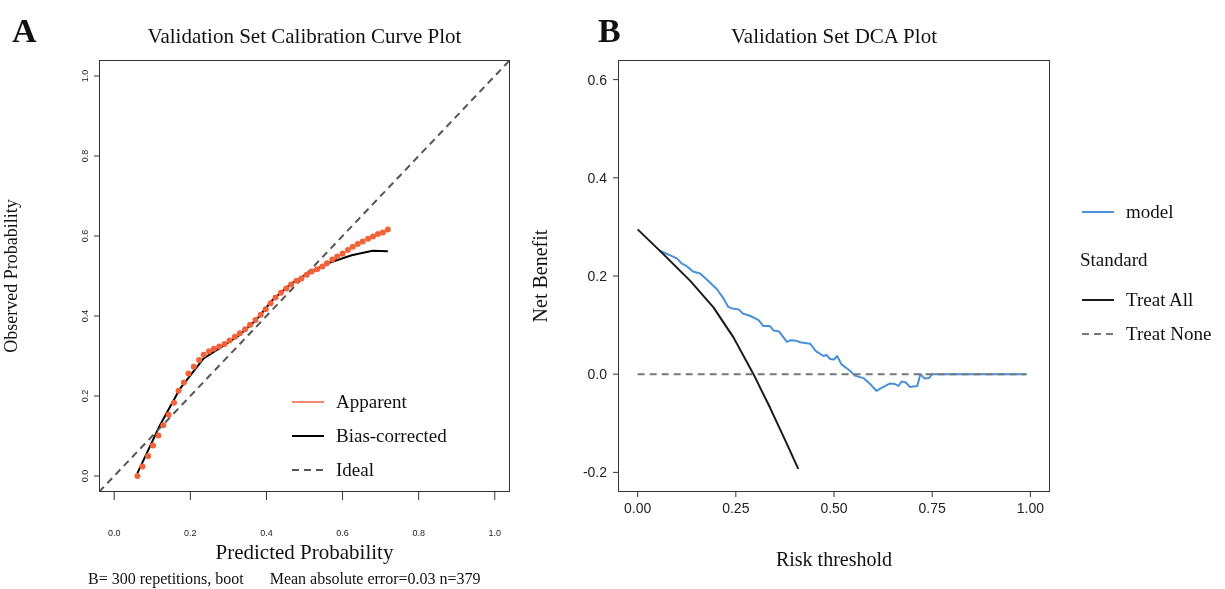 Image resolution: width=1225 pixels, height=589 pixels. What do you see at coordinates (495, 533) in the screenshot?
I see `x-tick-label: 1.0` at bounding box center [495, 533].